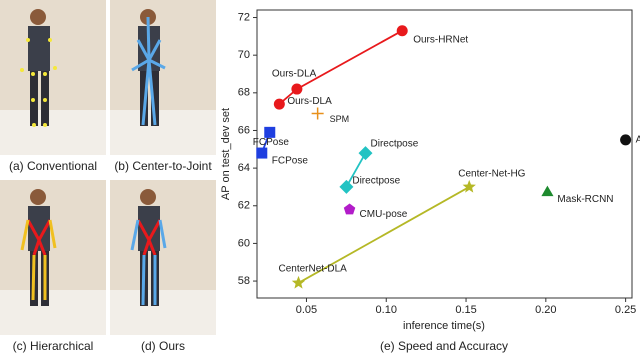 The width and height of the screenshot is (640, 361). Describe the element at coordinates (163, 166) in the screenshot. I see `panel-caption: (b) Center-to-Joint` at that location.